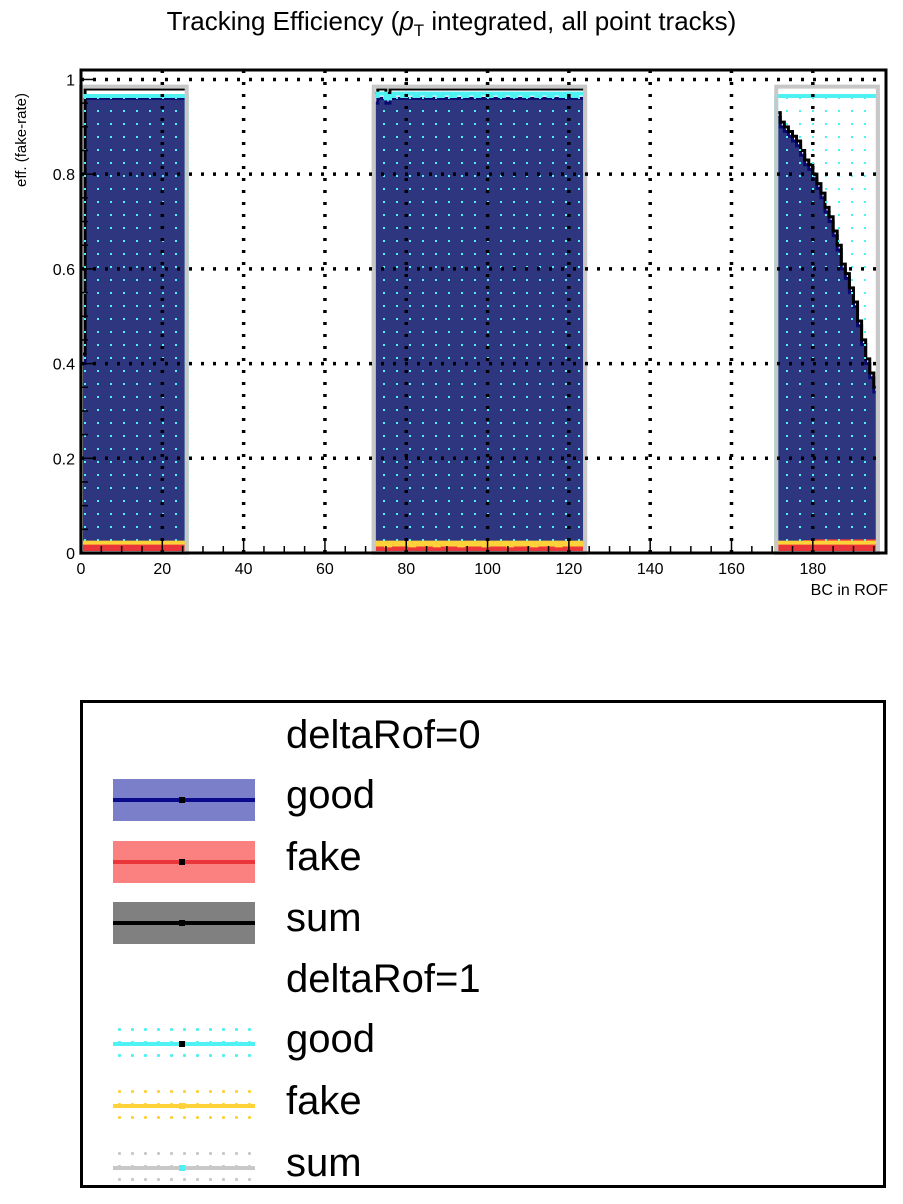  Describe the element at coordinates (483, 739) in the screenshot. I see `legend-group-header: deltaRof=0` at that location.